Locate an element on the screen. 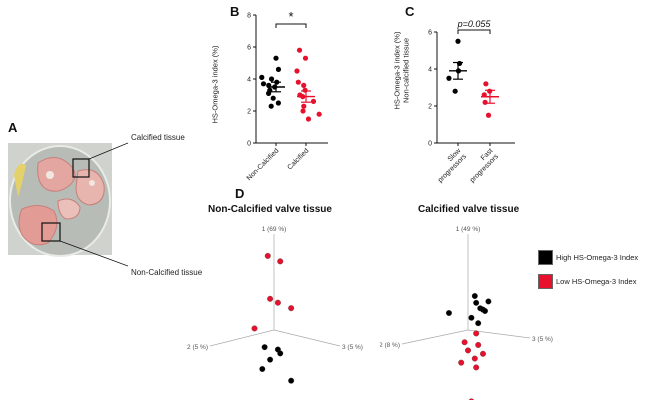 This screenshot has height=400, width=650. category-label: Non-Calcified is located at coordinates (263, 164).